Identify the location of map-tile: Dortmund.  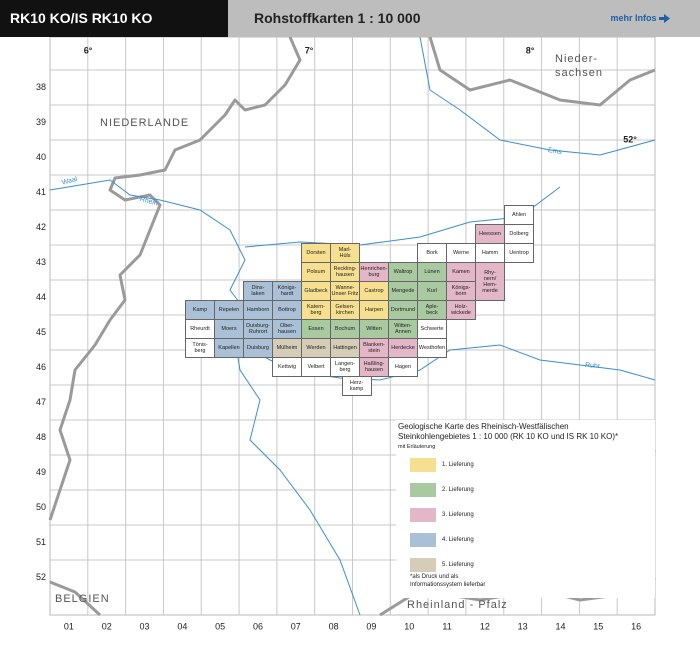
(403, 310).